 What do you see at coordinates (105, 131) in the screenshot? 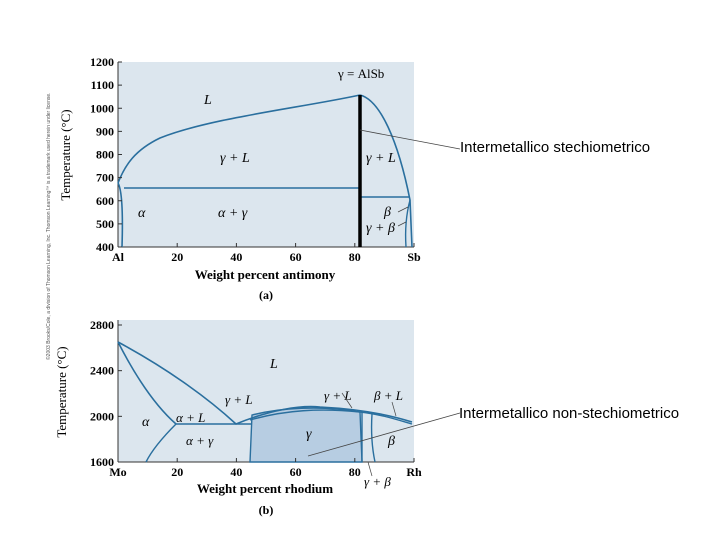
I see `diagram-a-y-tick-label: 900` at bounding box center [105, 131].